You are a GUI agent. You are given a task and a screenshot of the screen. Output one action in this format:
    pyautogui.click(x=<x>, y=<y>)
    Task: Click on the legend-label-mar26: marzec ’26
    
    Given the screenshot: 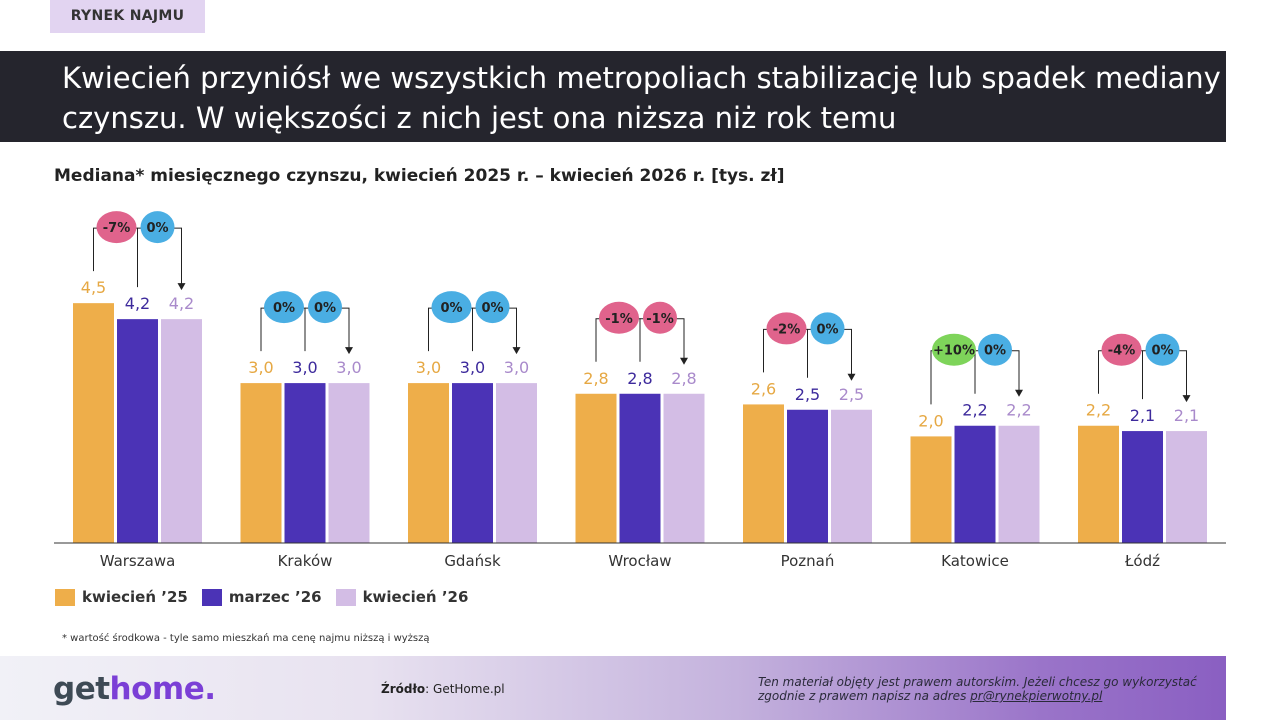 What is the action you would take?
    pyautogui.click(x=275, y=597)
    